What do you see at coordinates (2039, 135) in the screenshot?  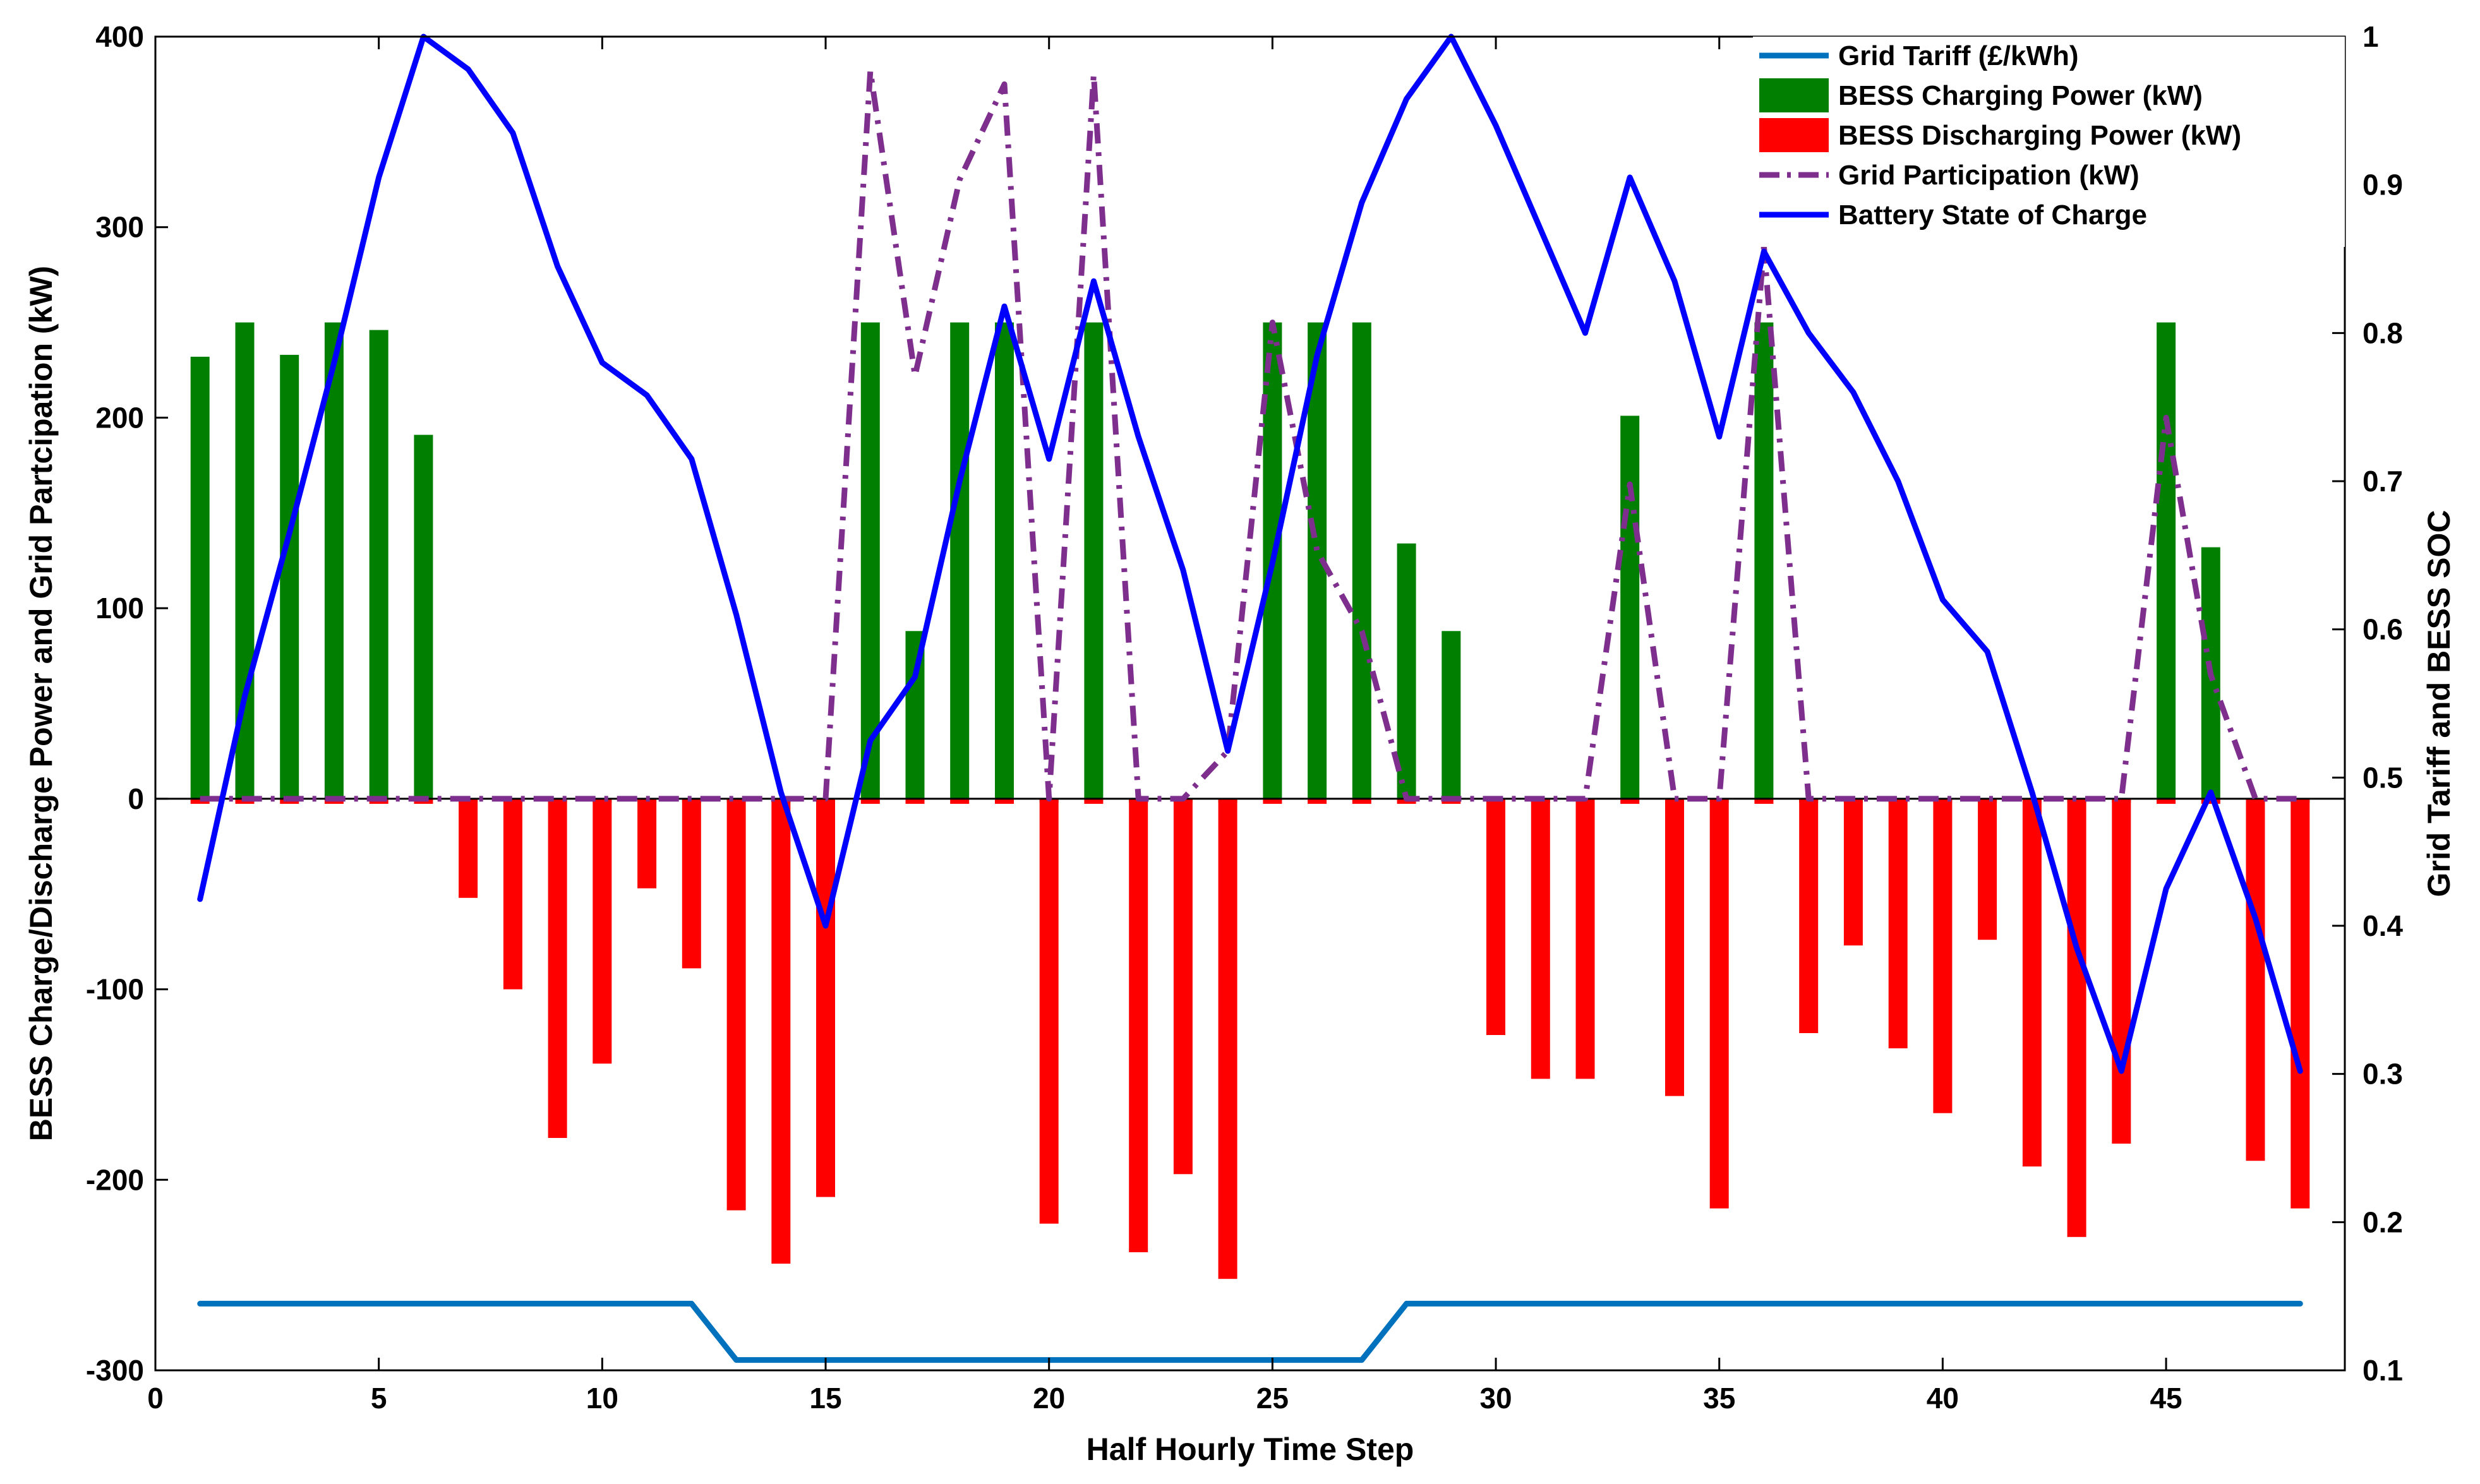 I see `legend-label: BESS Discharging Power (kW)` at bounding box center [2039, 135].